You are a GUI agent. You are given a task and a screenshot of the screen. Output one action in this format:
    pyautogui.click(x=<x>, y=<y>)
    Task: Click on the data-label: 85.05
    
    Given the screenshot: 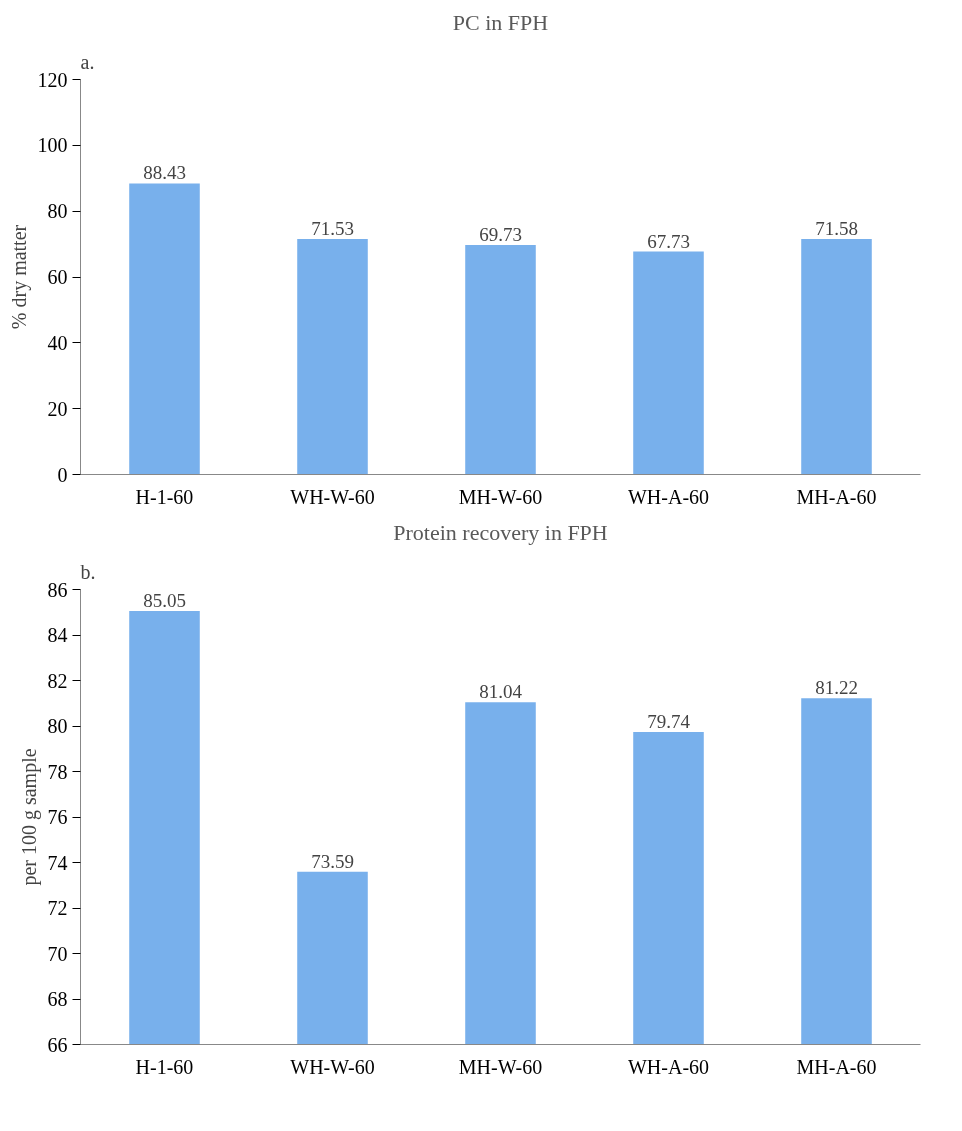 What is the action you would take?
    pyautogui.click(x=164, y=601)
    